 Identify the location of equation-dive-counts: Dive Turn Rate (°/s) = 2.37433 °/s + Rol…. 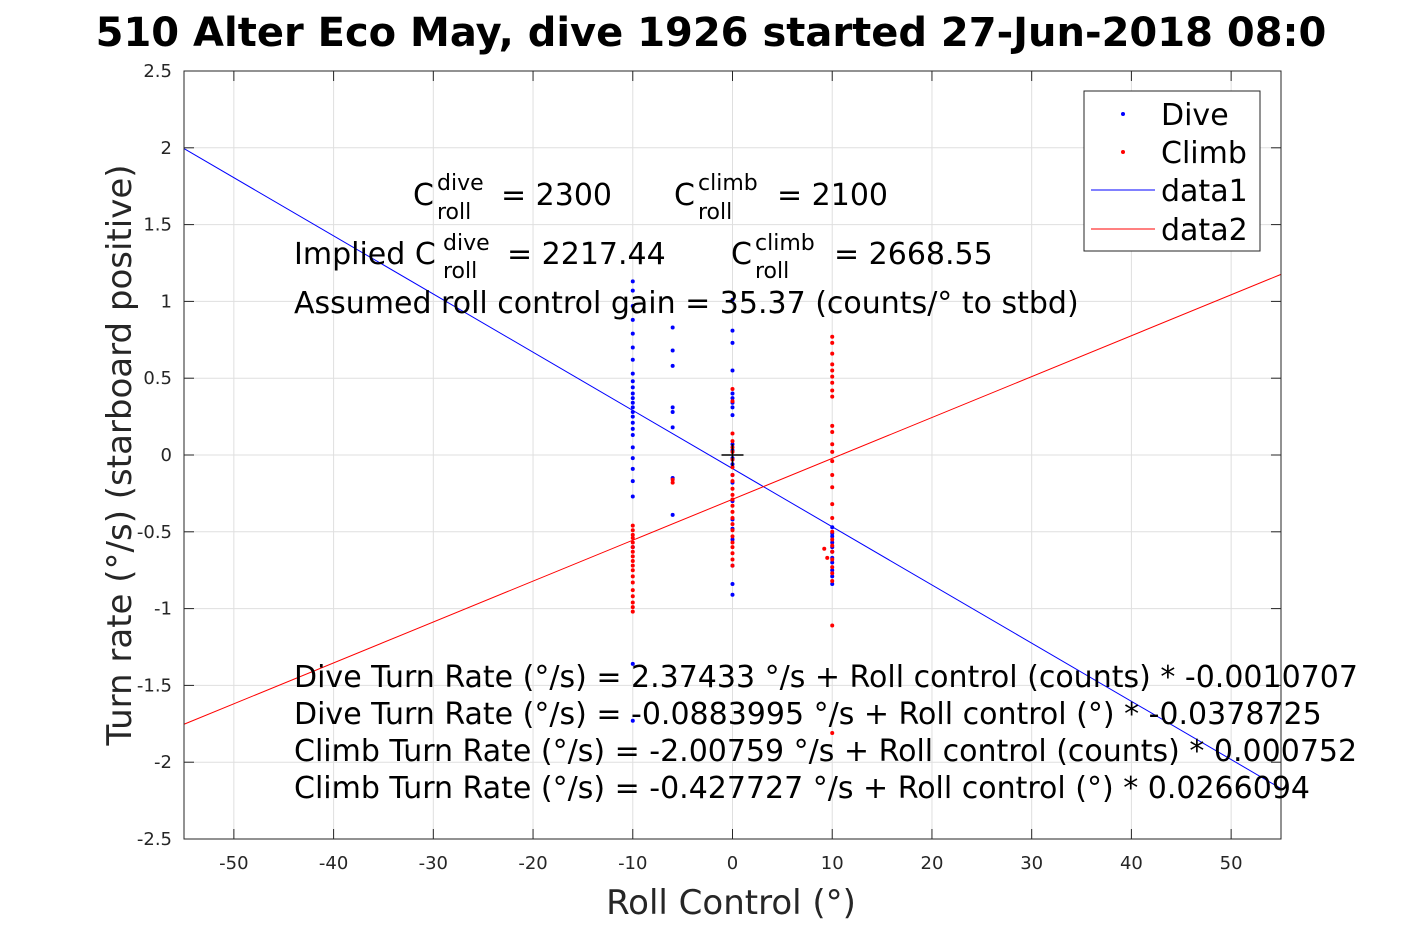
(826, 677).